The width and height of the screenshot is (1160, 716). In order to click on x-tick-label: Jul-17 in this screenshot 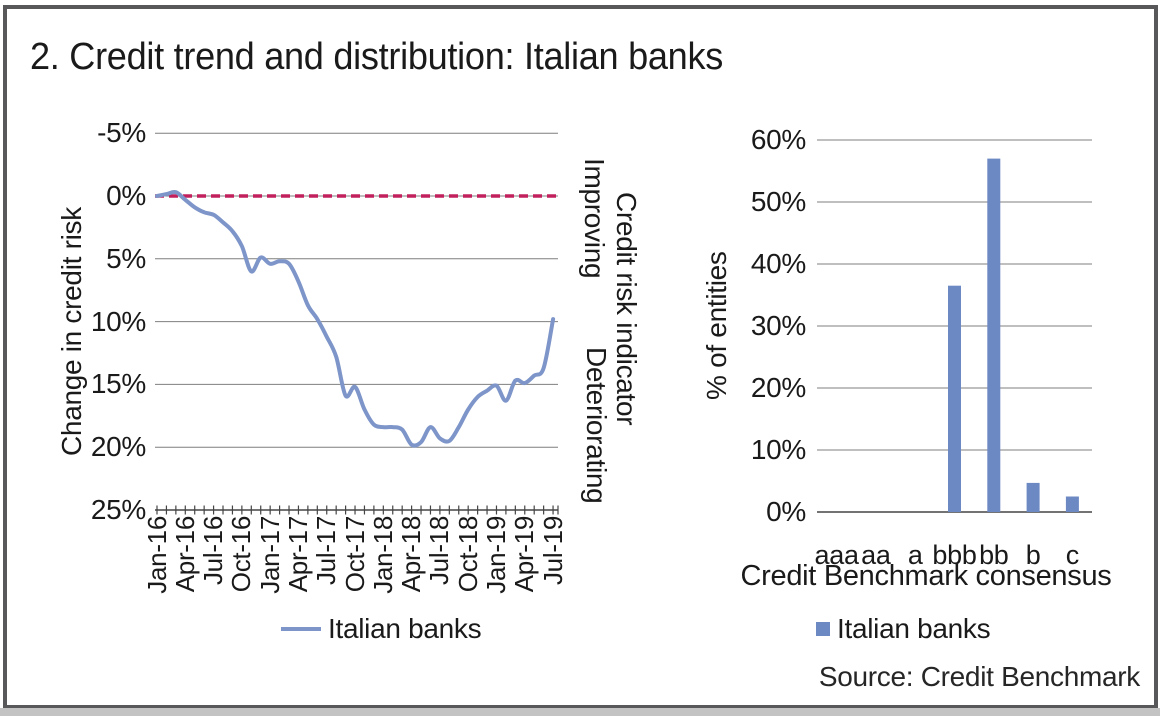, I will do `click(326, 551)`.